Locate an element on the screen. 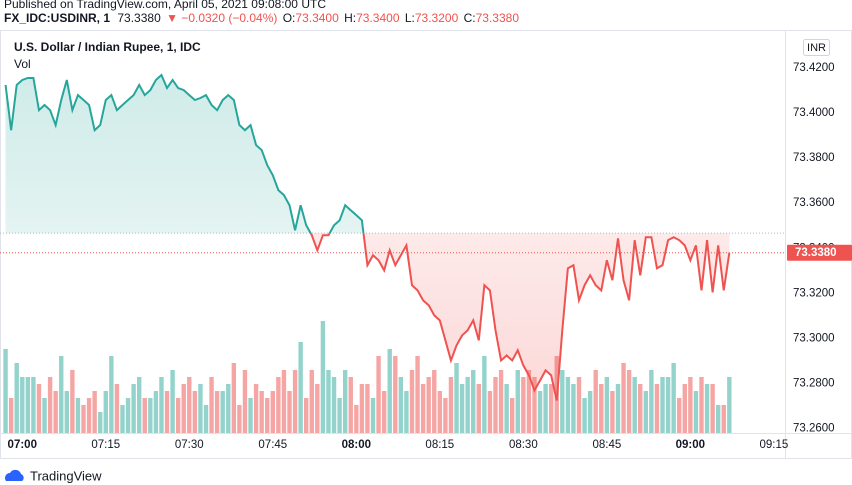 The width and height of the screenshot is (852, 485). change: ▼ −0.0320 (−0.04%) is located at coordinates (221, 18).